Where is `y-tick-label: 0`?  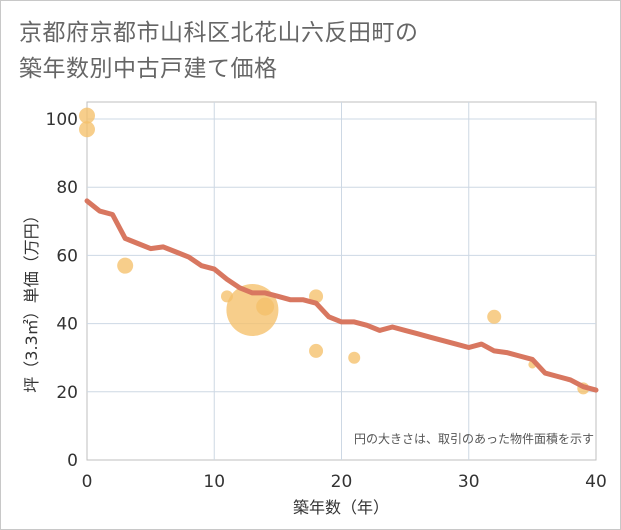 y-tick-label: 0 is located at coordinates (72, 461).